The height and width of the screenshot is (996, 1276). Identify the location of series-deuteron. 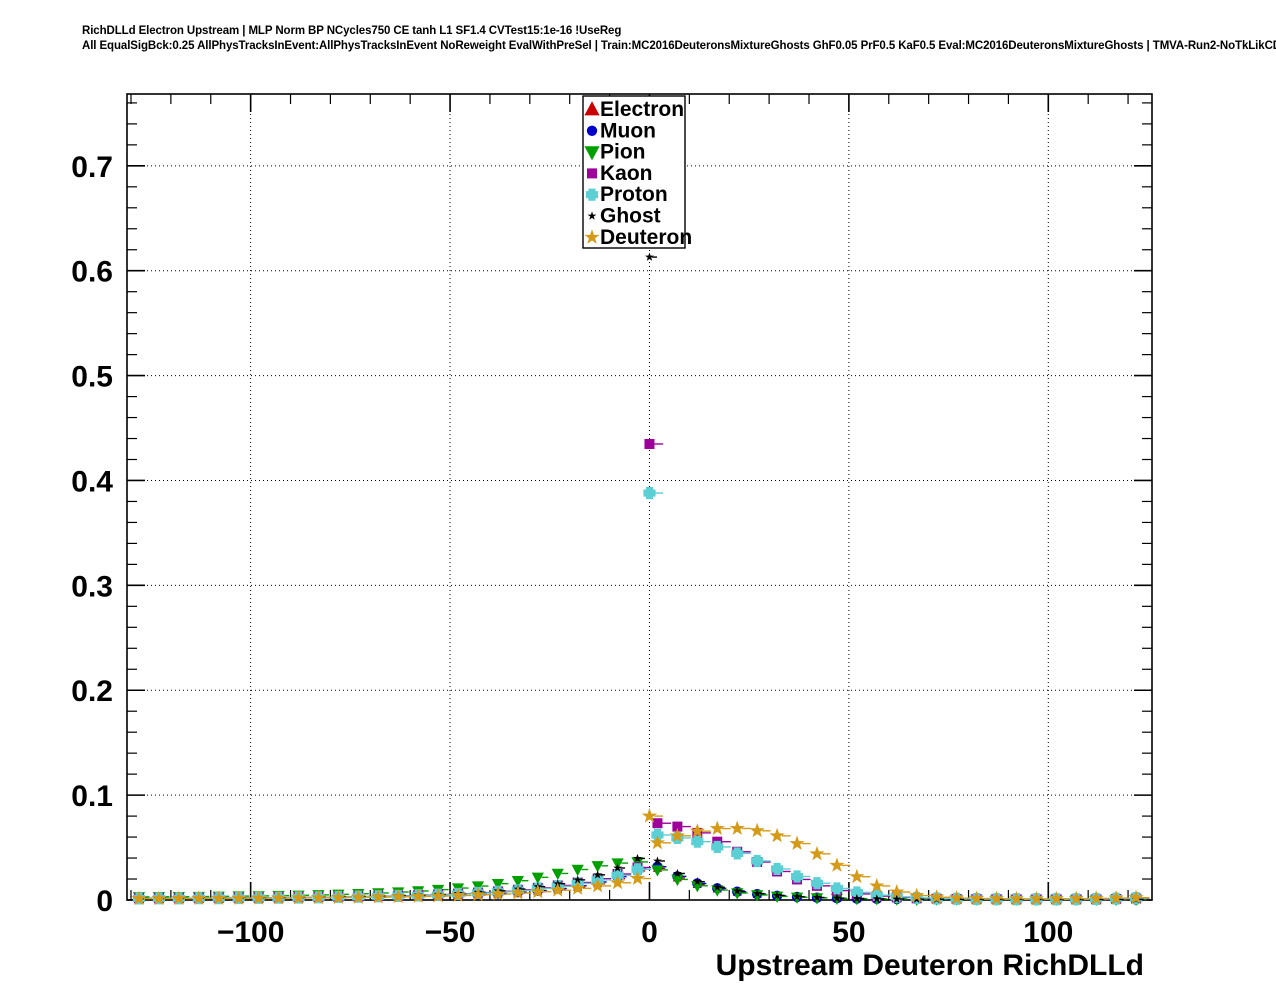
(640, 857).